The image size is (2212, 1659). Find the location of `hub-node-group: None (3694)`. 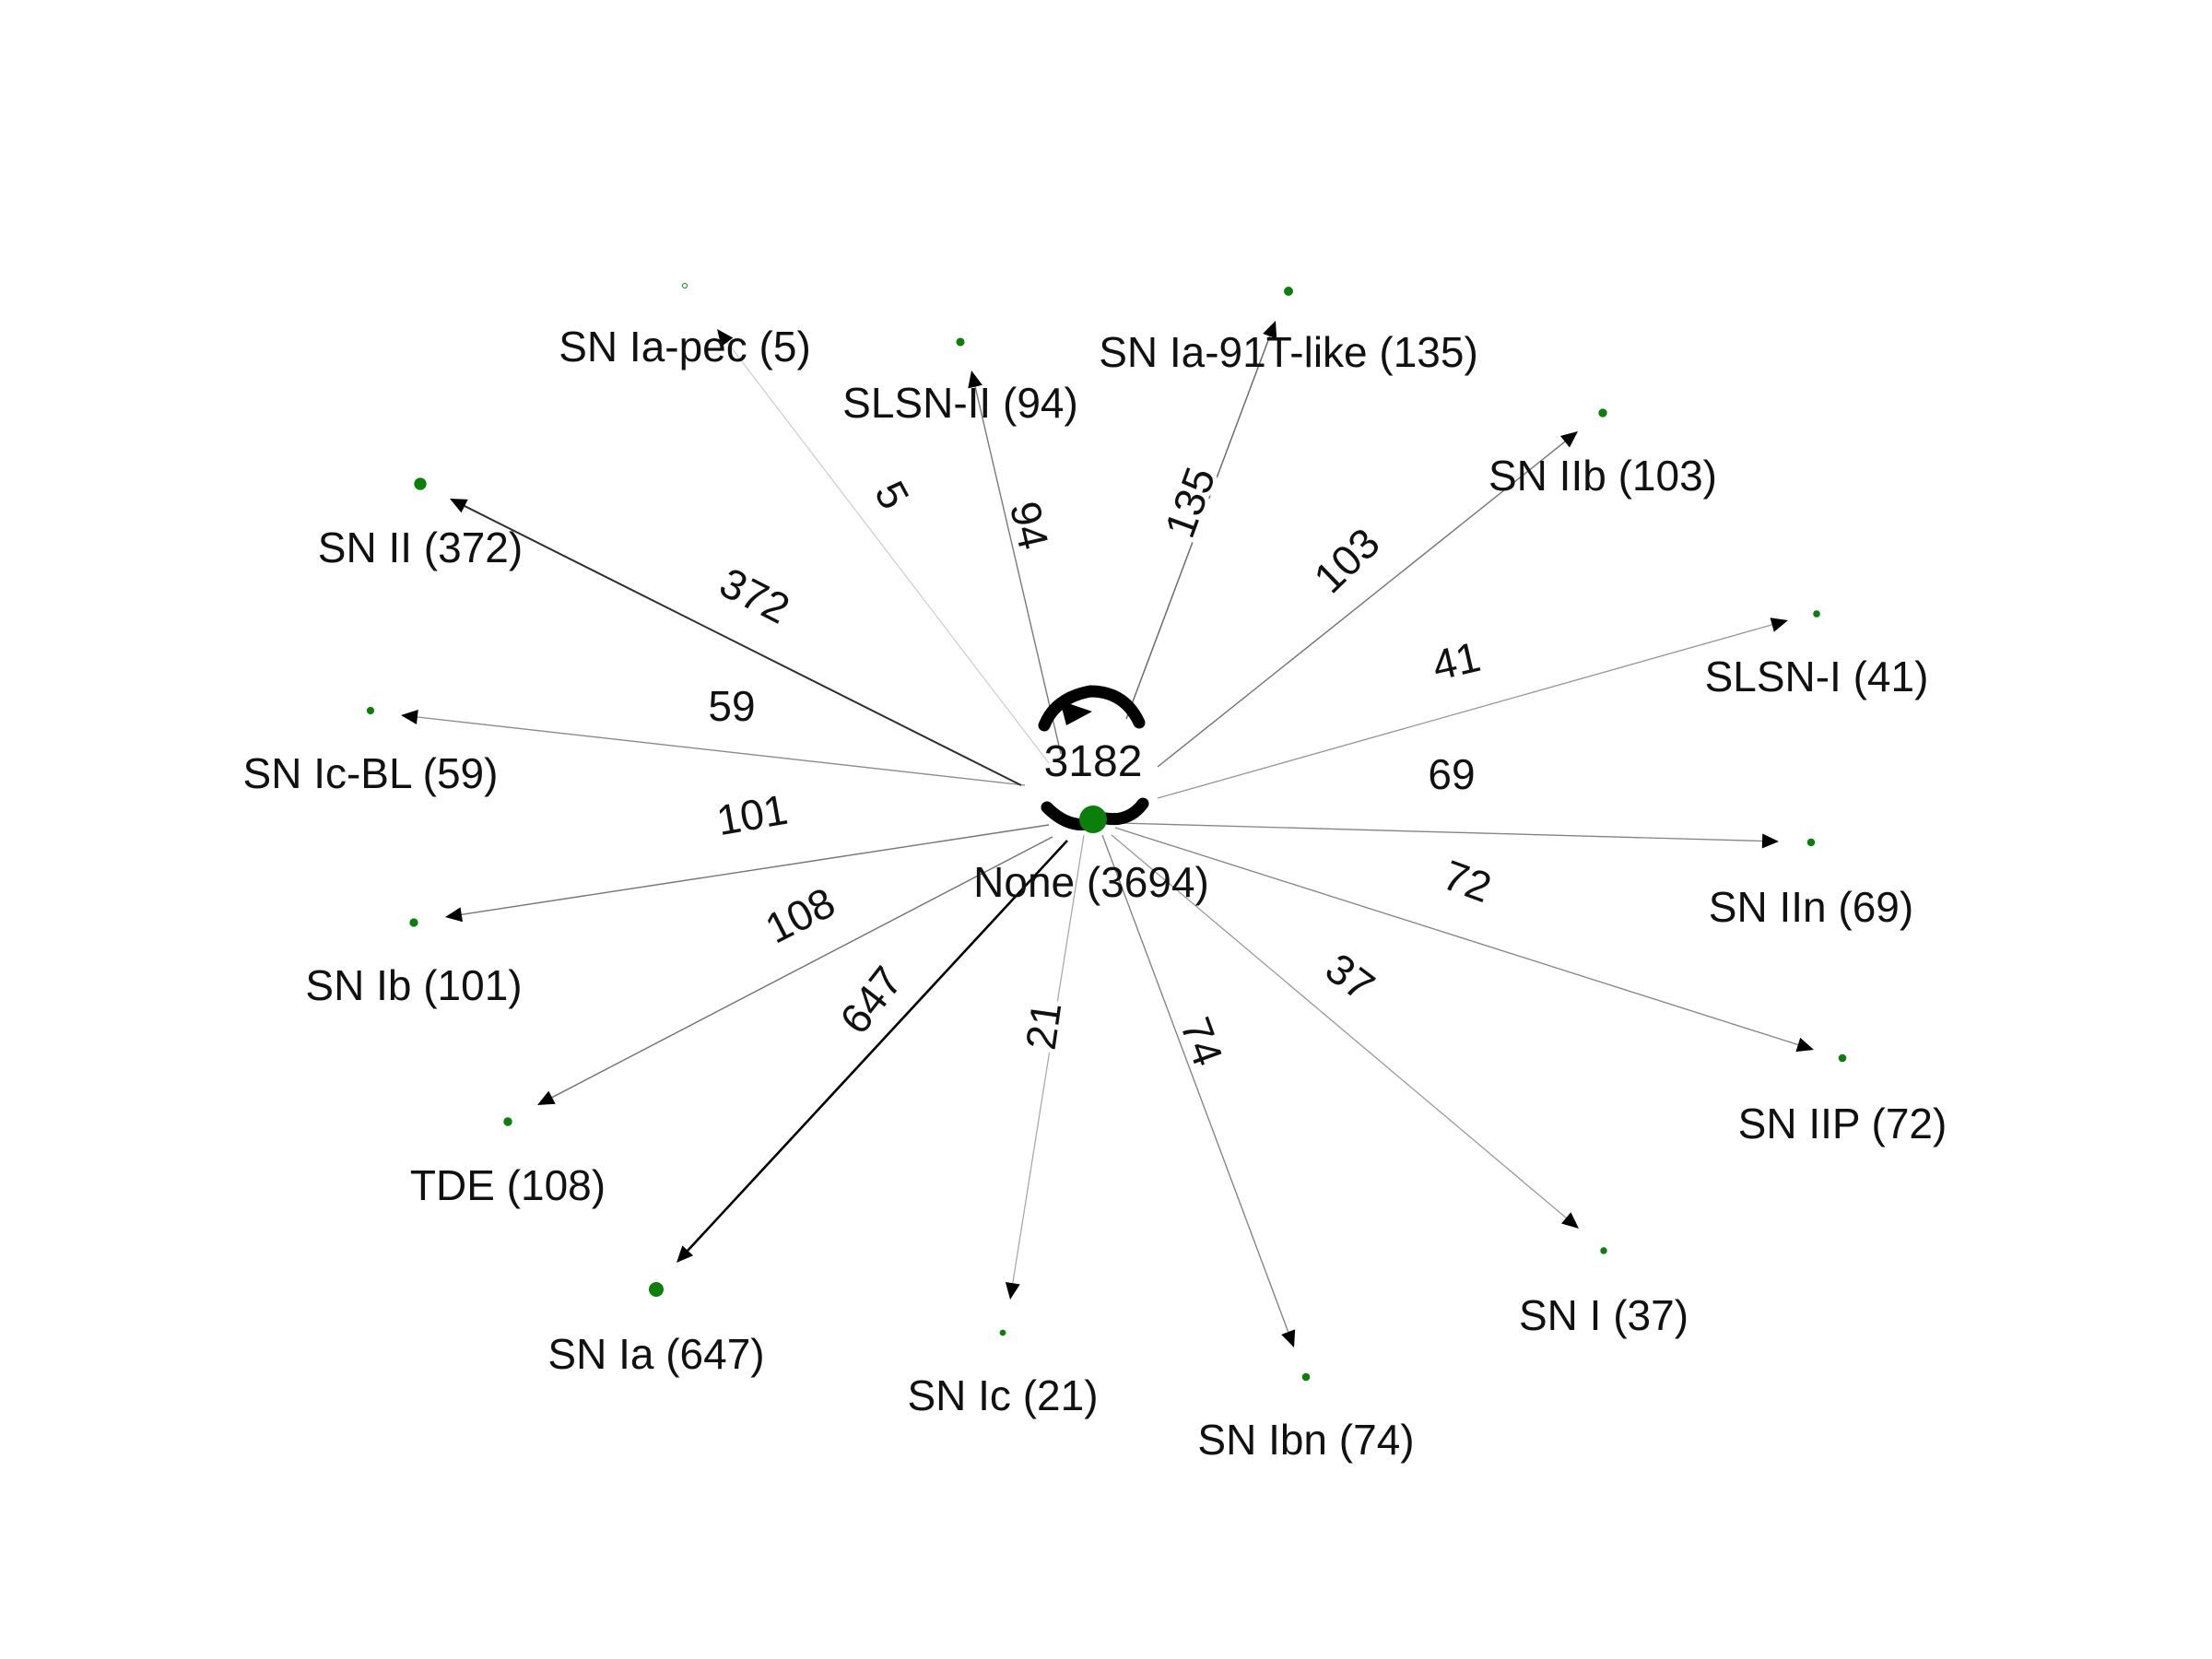

hub-node-group: None (3694) is located at coordinates (1091, 856).